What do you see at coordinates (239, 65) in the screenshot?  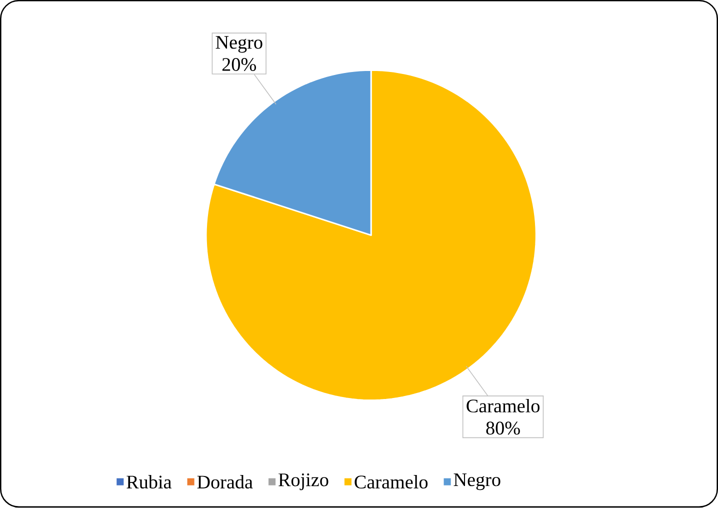 I see `data-label: 20%` at bounding box center [239, 65].